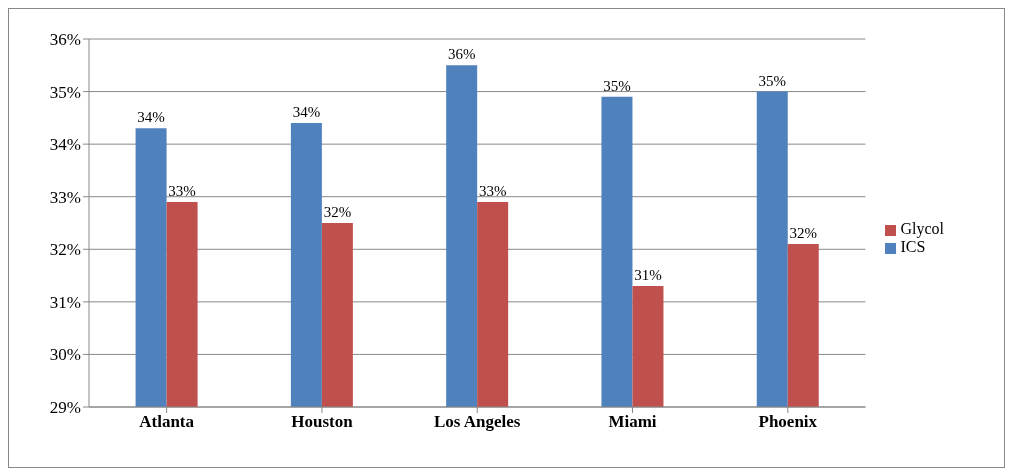 This screenshot has width=1013, height=476. What do you see at coordinates (65, 40) in the screenshot?
I see `y-tick-label: 36%` at bounding box center [65, 40].